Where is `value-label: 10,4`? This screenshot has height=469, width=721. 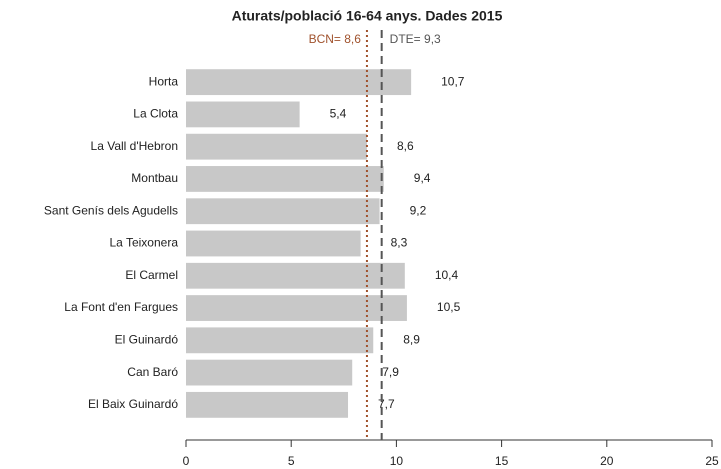 value-label: 10,4 is located at coordinates (447, 275).